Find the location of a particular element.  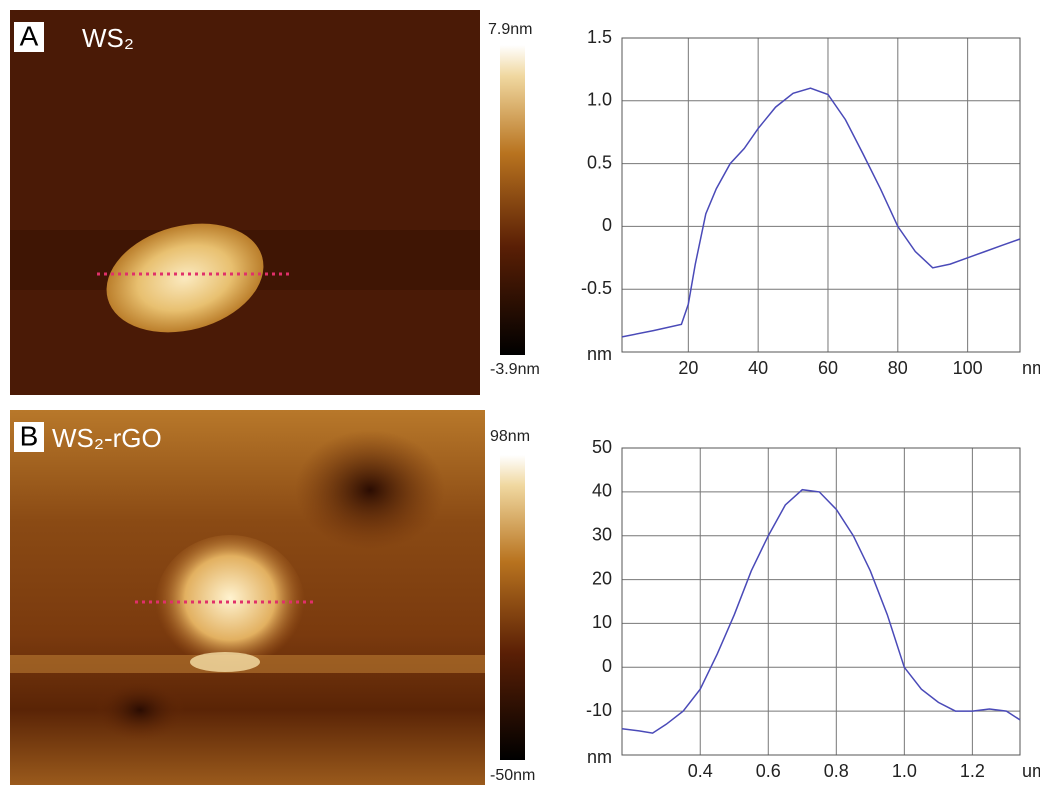

y-tick-label: 1.0 is located at coordinates (599, 100).